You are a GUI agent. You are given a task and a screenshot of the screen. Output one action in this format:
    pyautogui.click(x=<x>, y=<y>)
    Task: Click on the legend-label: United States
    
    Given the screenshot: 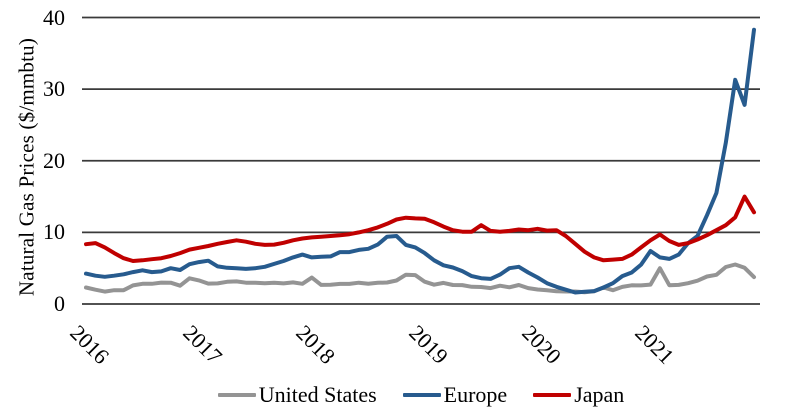 What is the action you would take?
    pyautogui.click(x=317, y=394)
    